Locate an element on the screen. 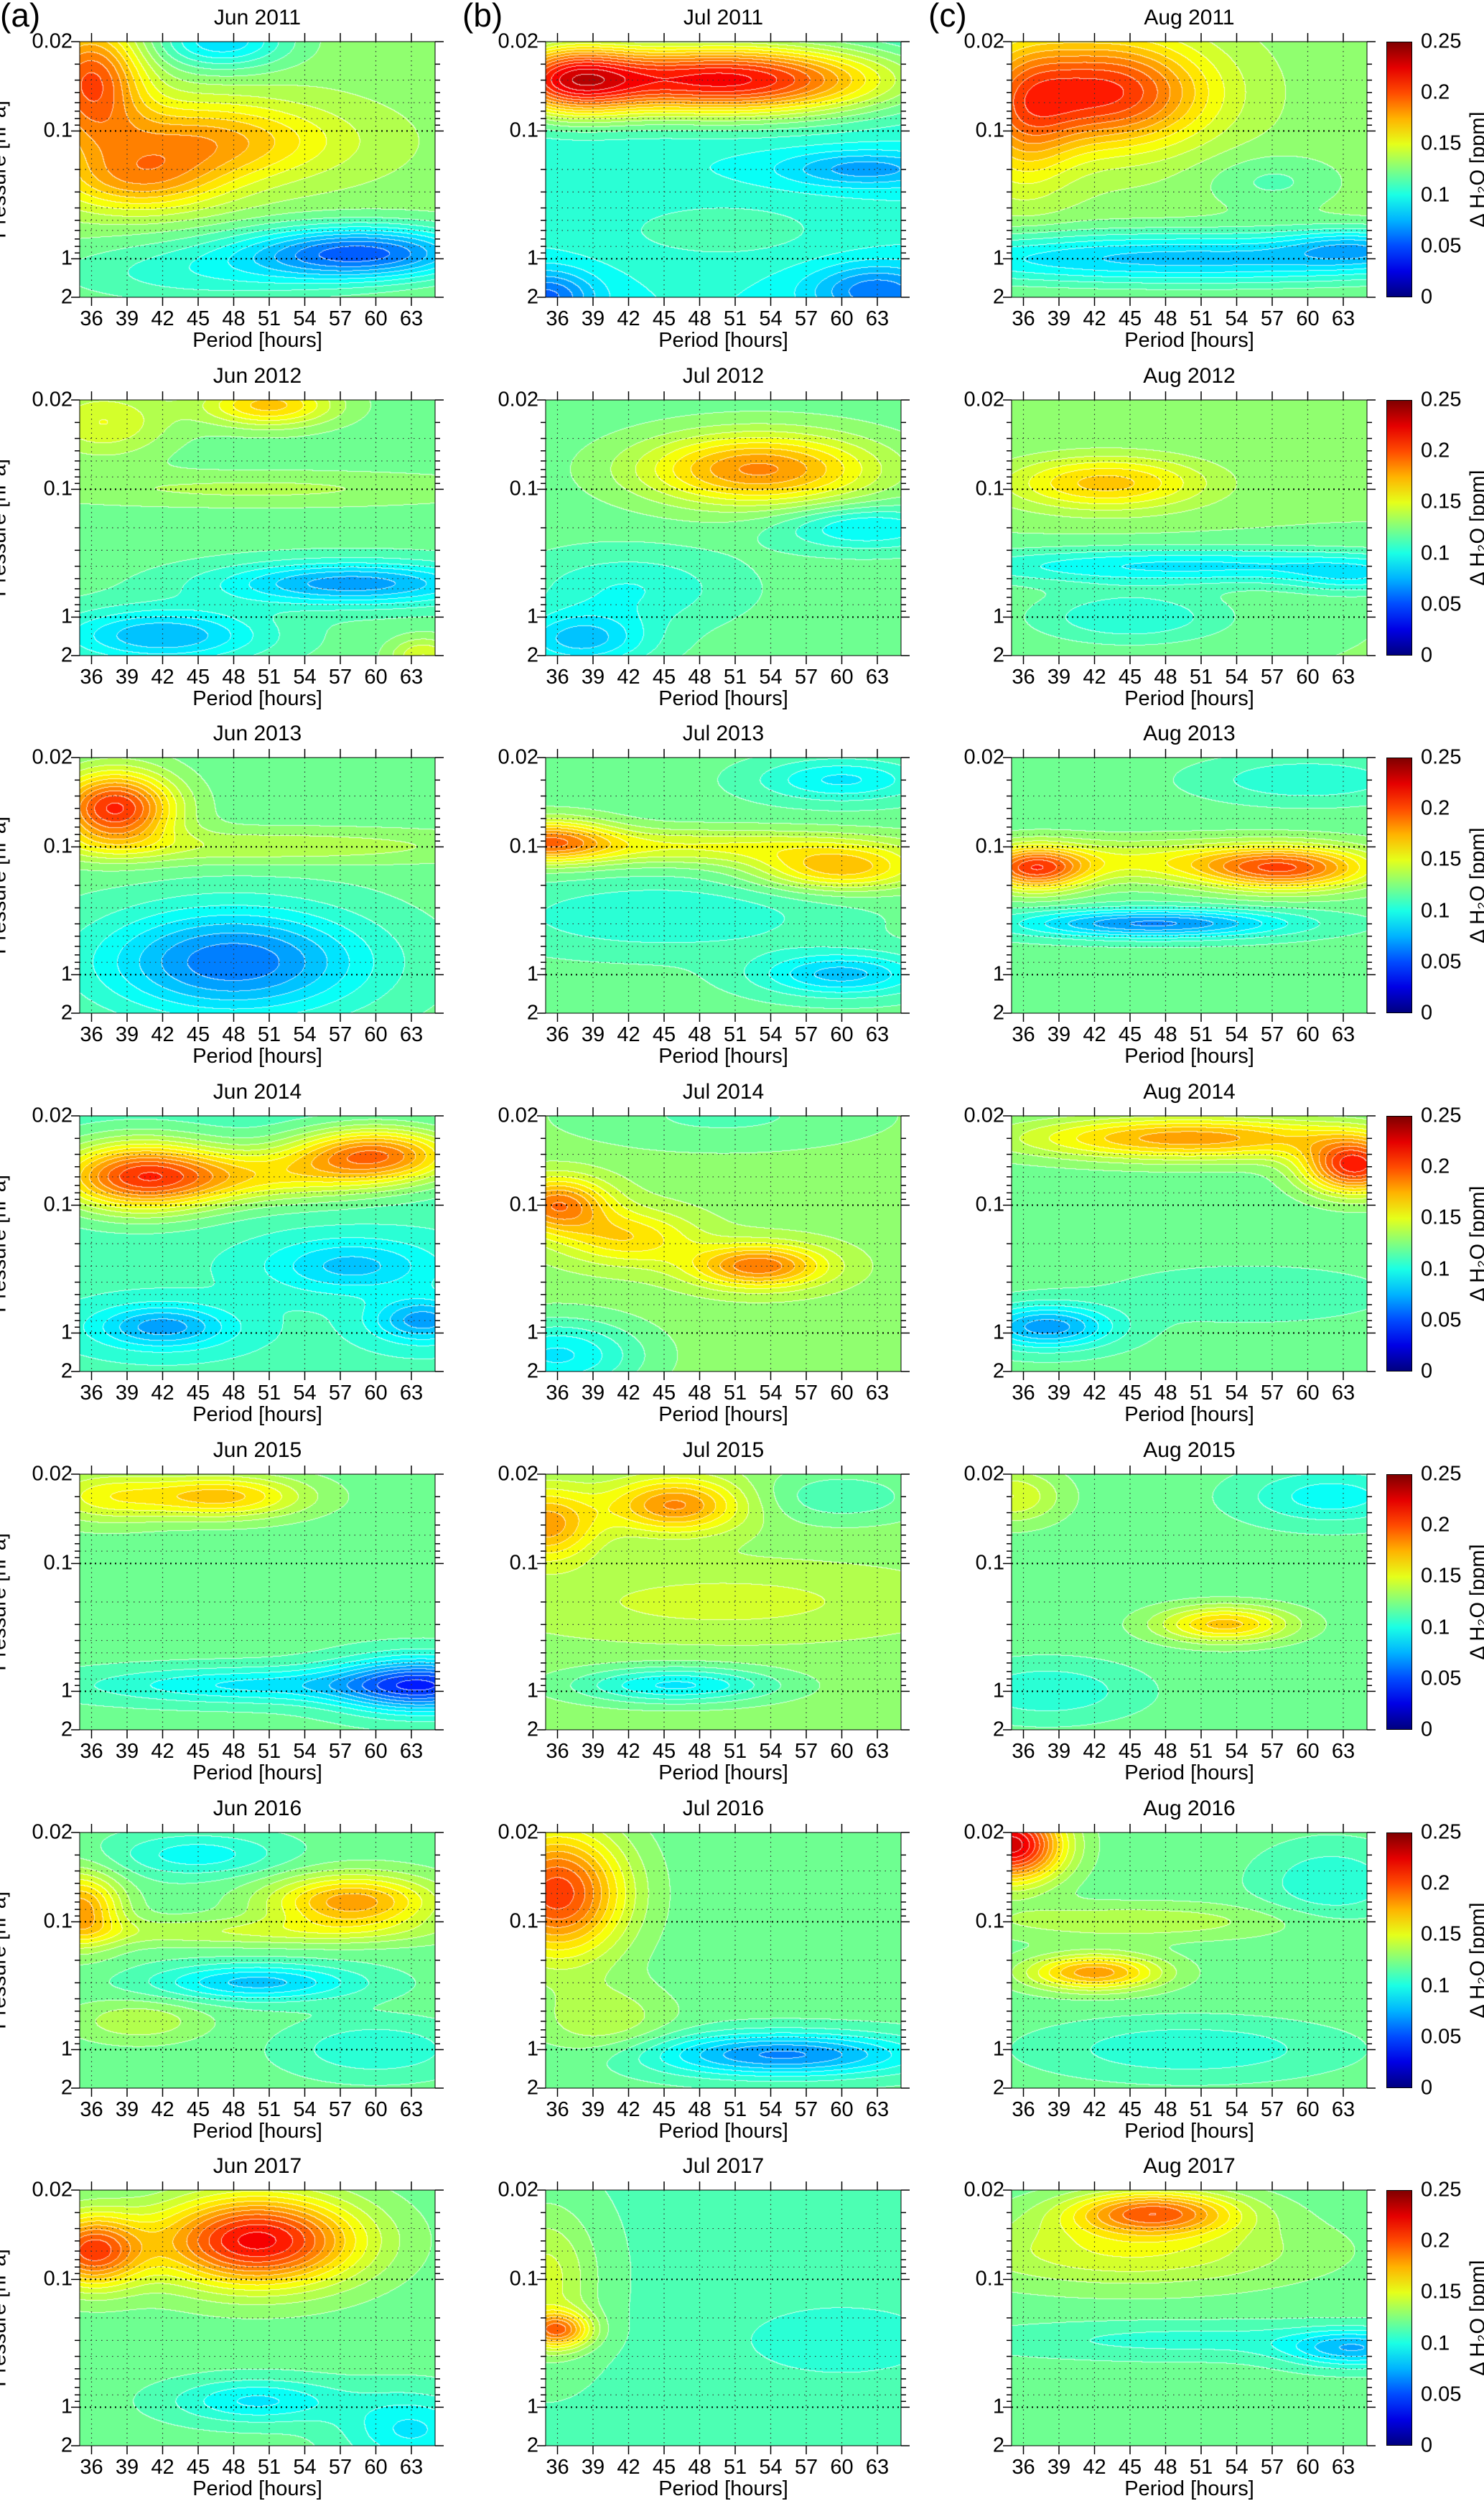 The width and height of the screenshot is (1484, 2501). panel-title: Aug 2016 is located at coordinates (1189, 1809).